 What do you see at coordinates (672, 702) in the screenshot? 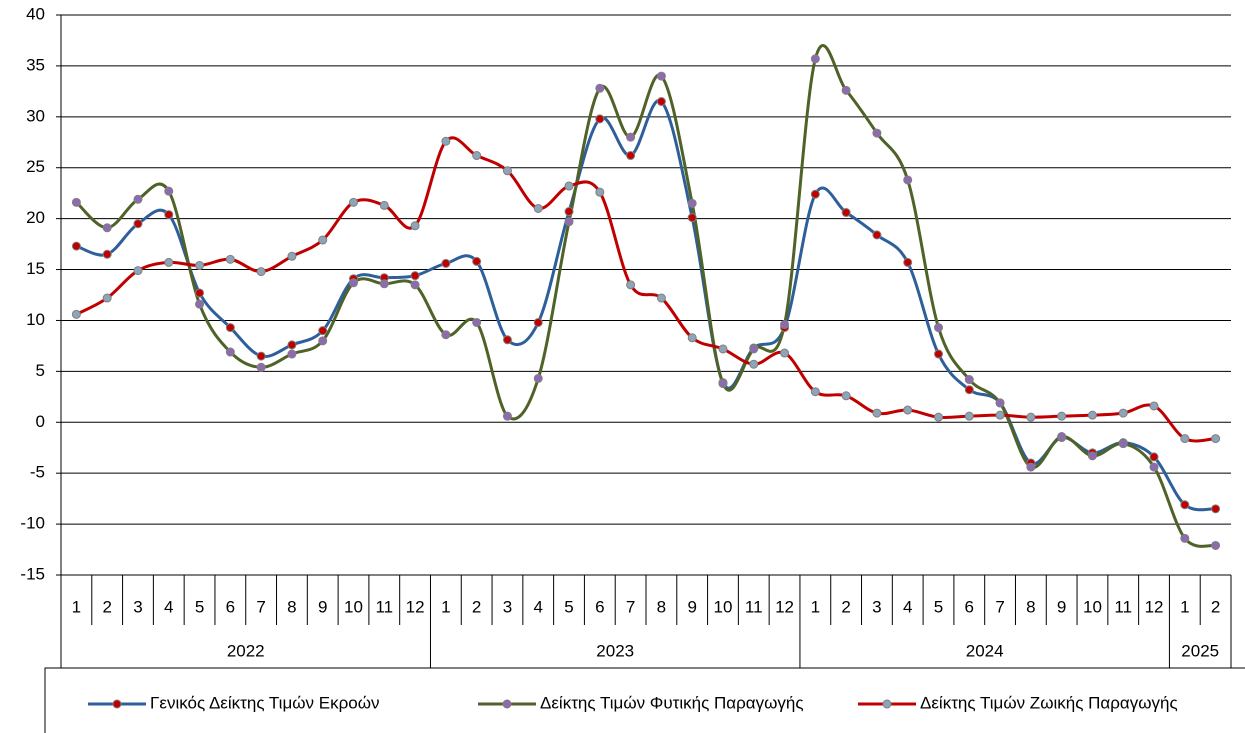
I see `legend-label: Δείκτης Τιμών Φυτικής Παραγωγής` at bounding box center [672, 702].